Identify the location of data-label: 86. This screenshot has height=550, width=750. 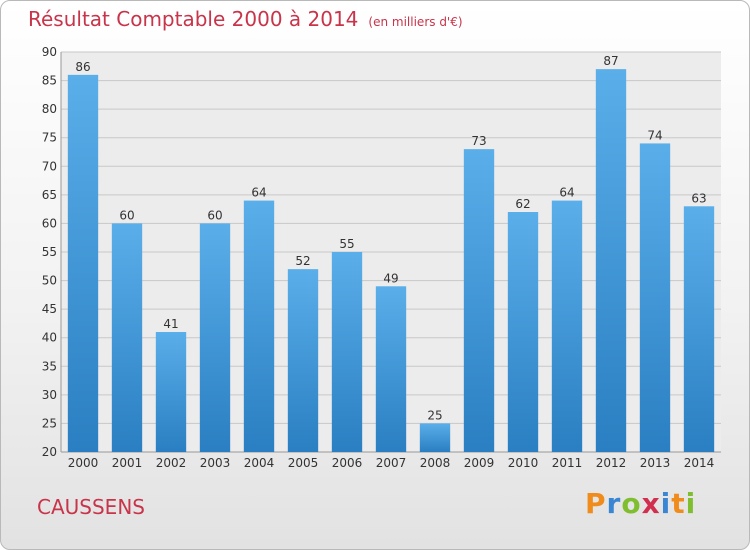
(82, 67).